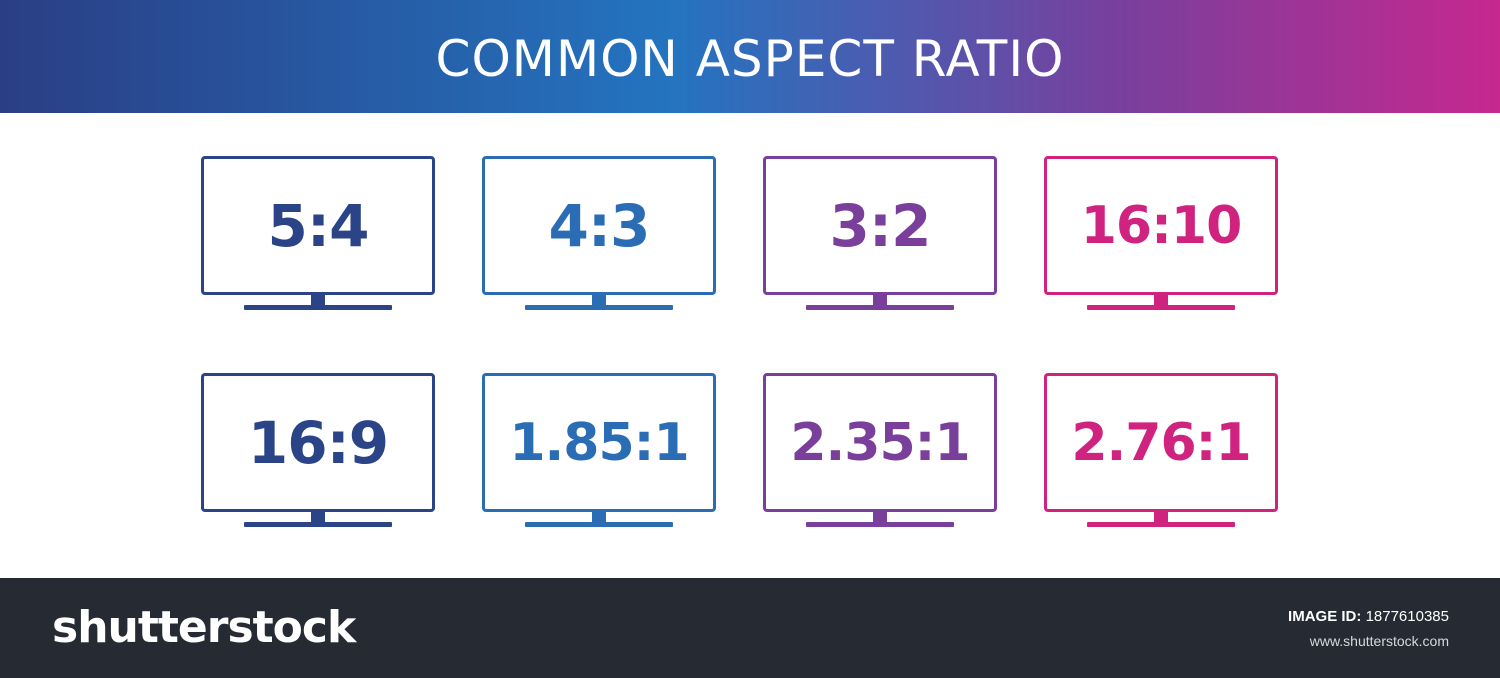  I want to click on monitor-screen: 3:2, so click(880, 225).